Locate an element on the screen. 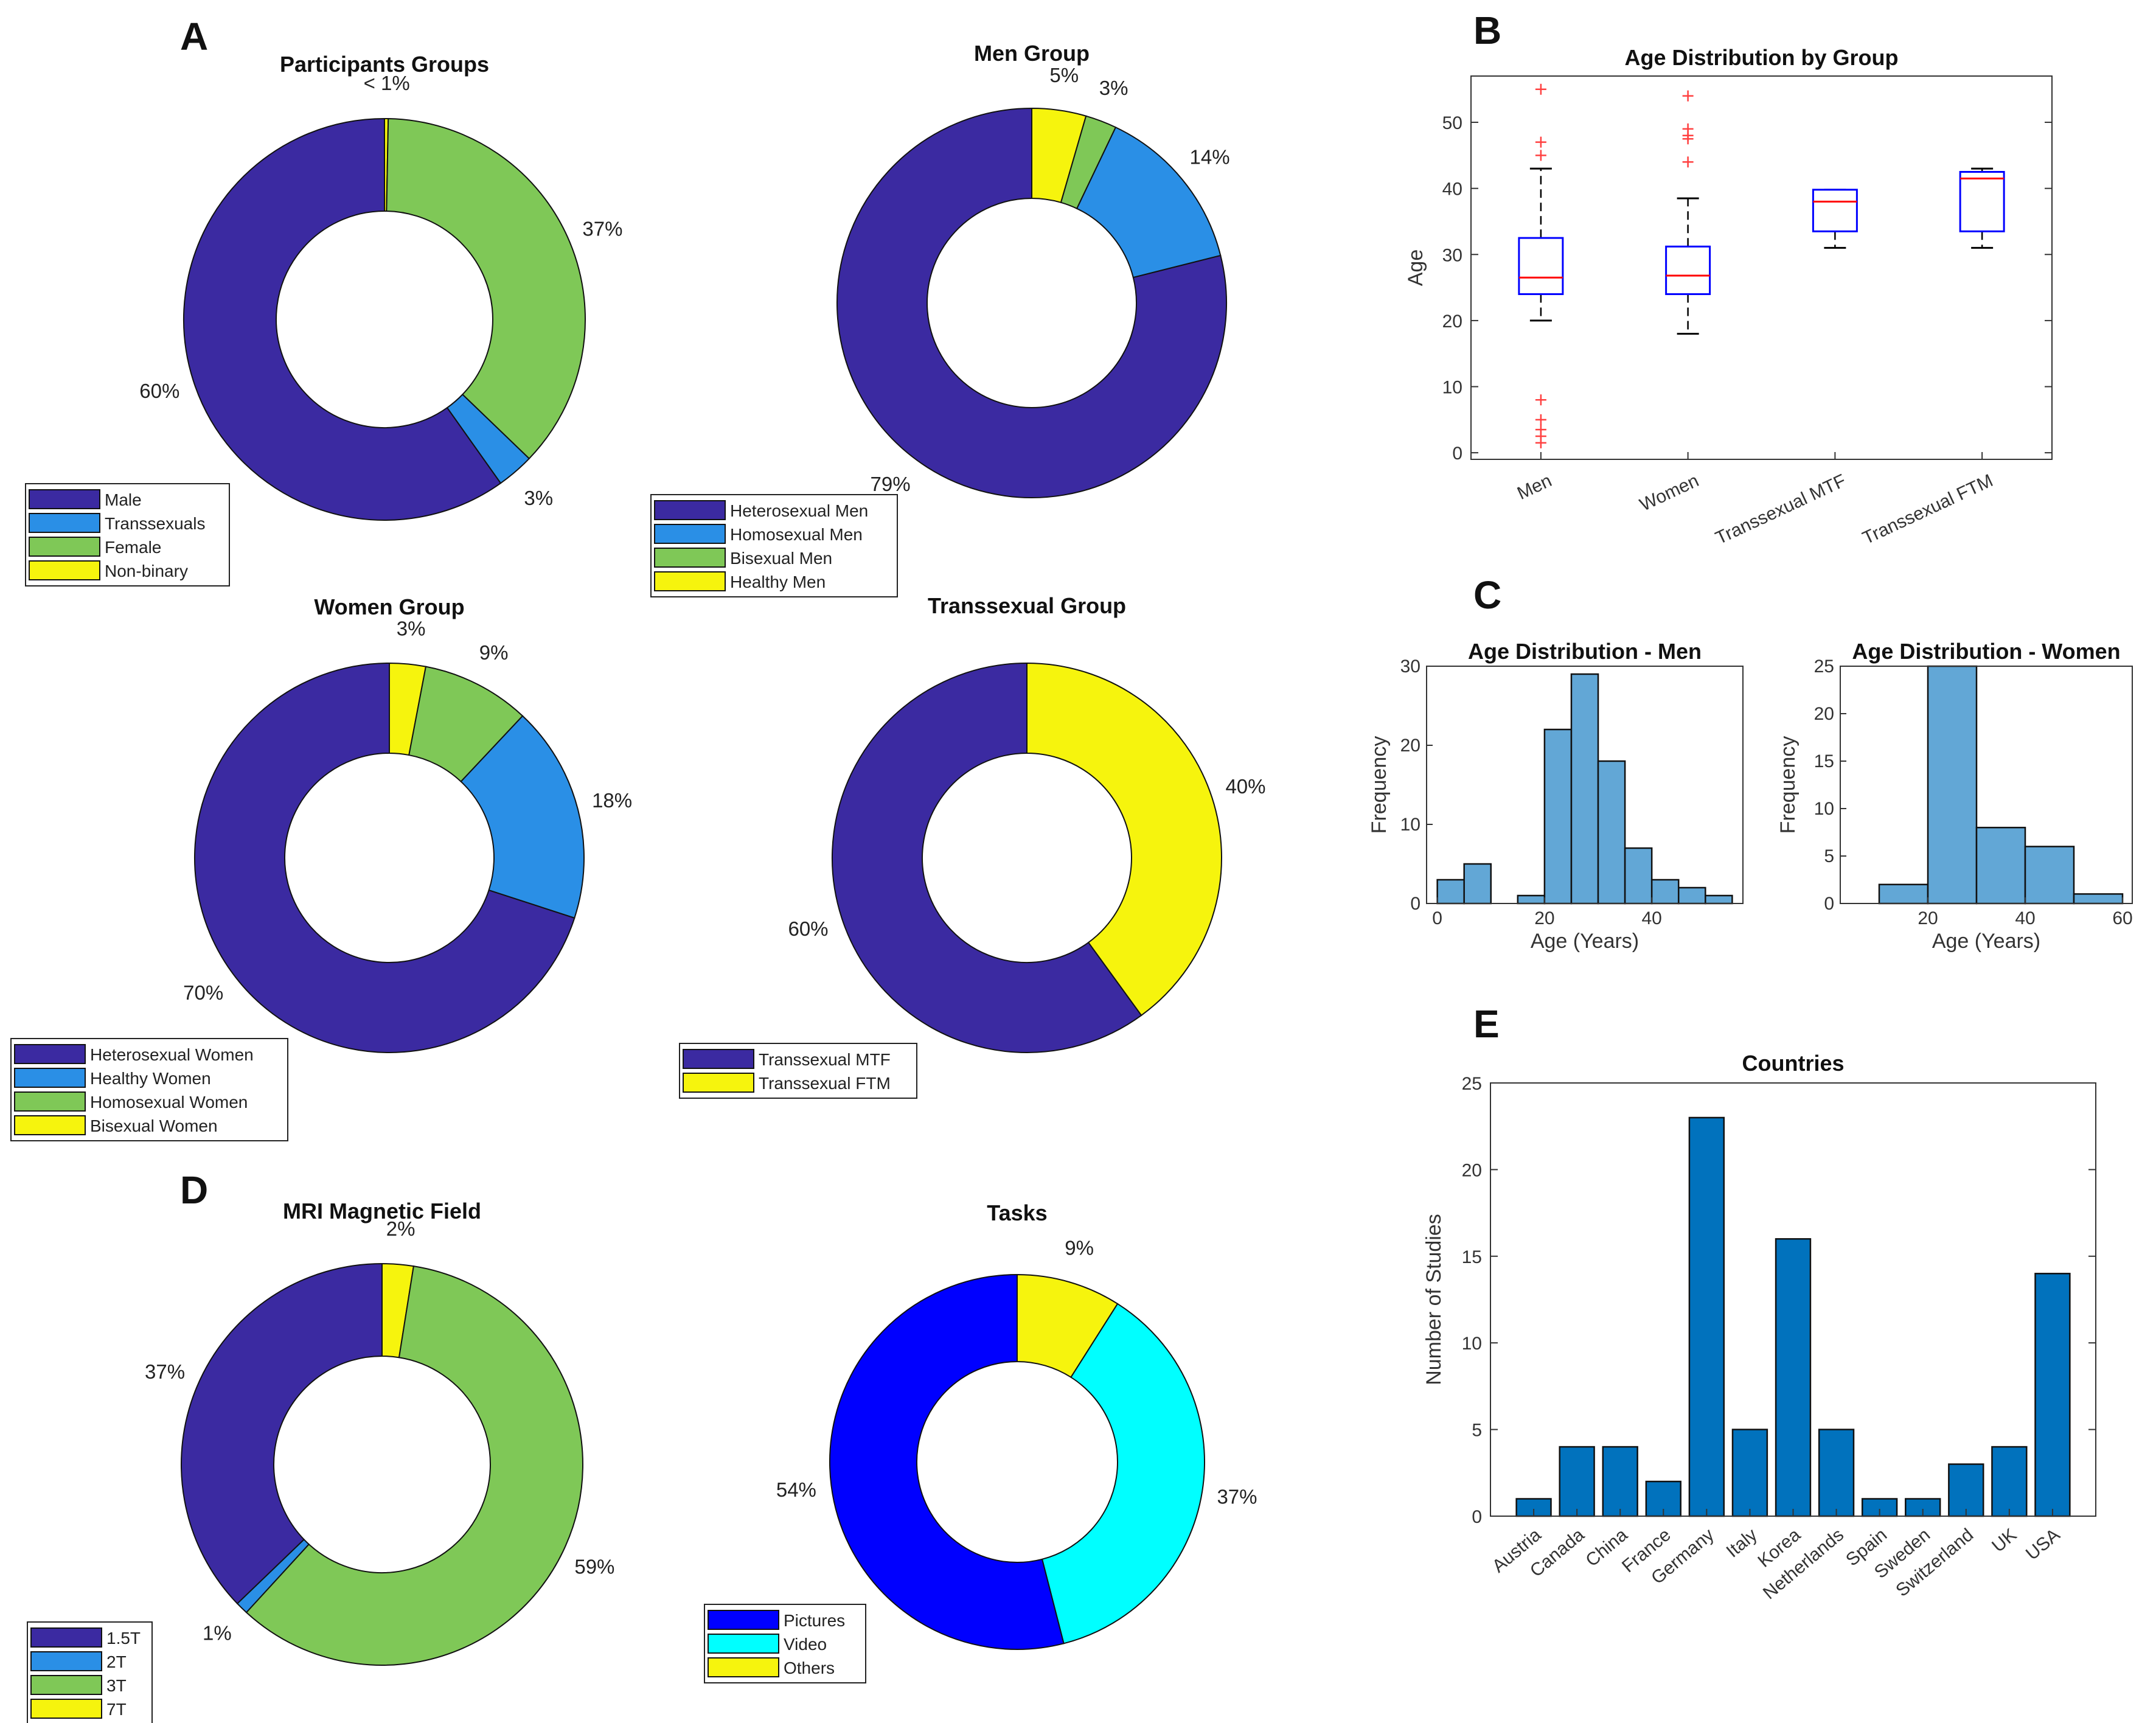 This screenshot has height=1723, width=2156. legend-entry: Transsexual MTF is located at coordinates (825, 1059).